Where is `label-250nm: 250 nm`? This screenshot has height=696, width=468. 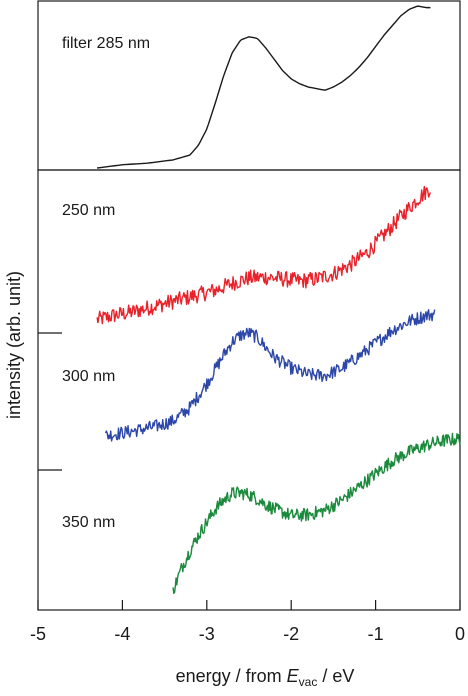
label-250nm: 250 nm is located at coordinates (88, 210).